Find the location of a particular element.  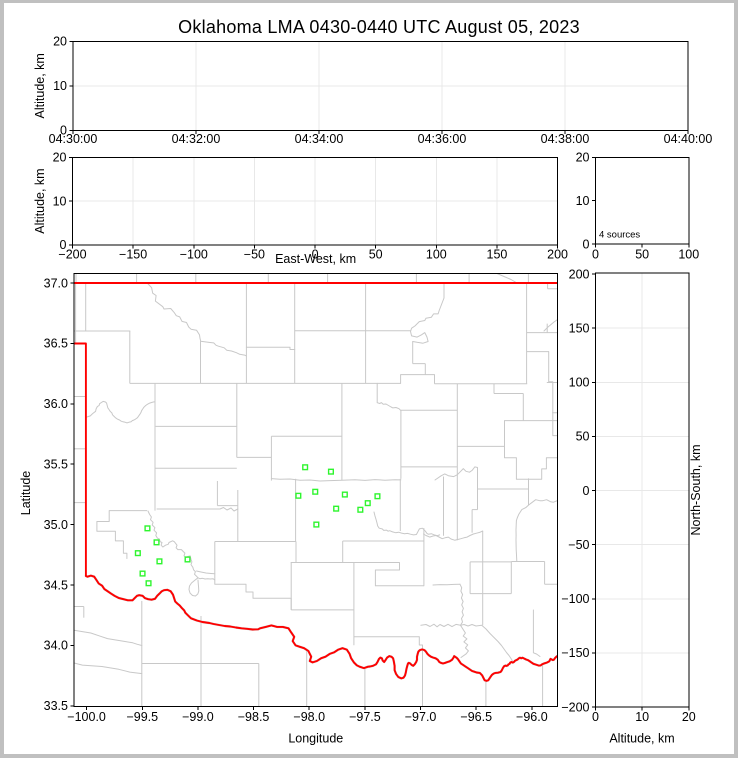

svg-text: −98.0 is located at coordinates (309, 717).